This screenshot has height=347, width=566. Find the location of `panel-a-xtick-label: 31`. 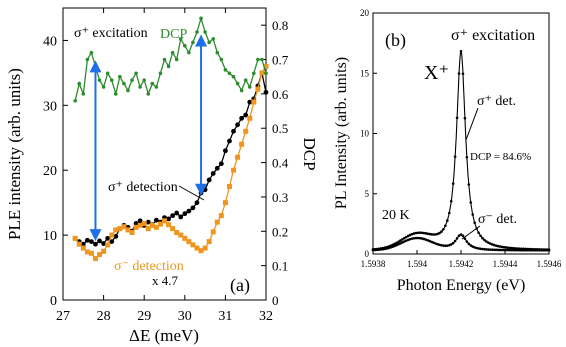

panel-a-xtick-label: 31 is located at coordinates (225, 316).